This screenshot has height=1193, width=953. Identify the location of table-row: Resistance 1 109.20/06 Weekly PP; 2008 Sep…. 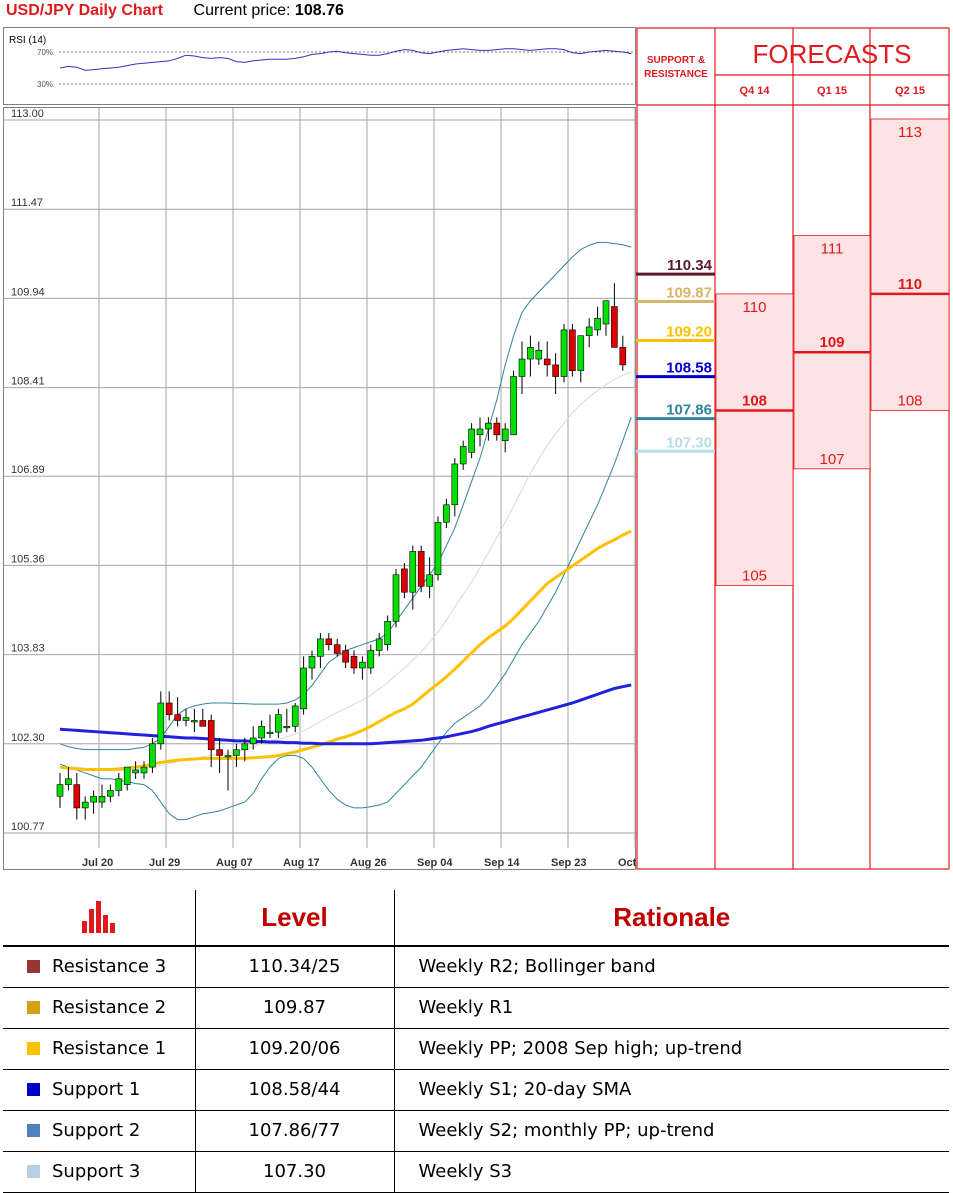
(476, 1048).